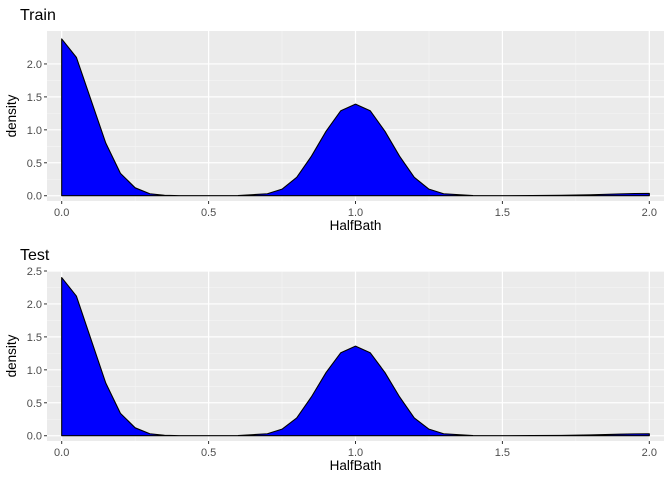  Describe the element at coordinates (38, 15) in the screenshot. I see `panel-title: Train` at that location.